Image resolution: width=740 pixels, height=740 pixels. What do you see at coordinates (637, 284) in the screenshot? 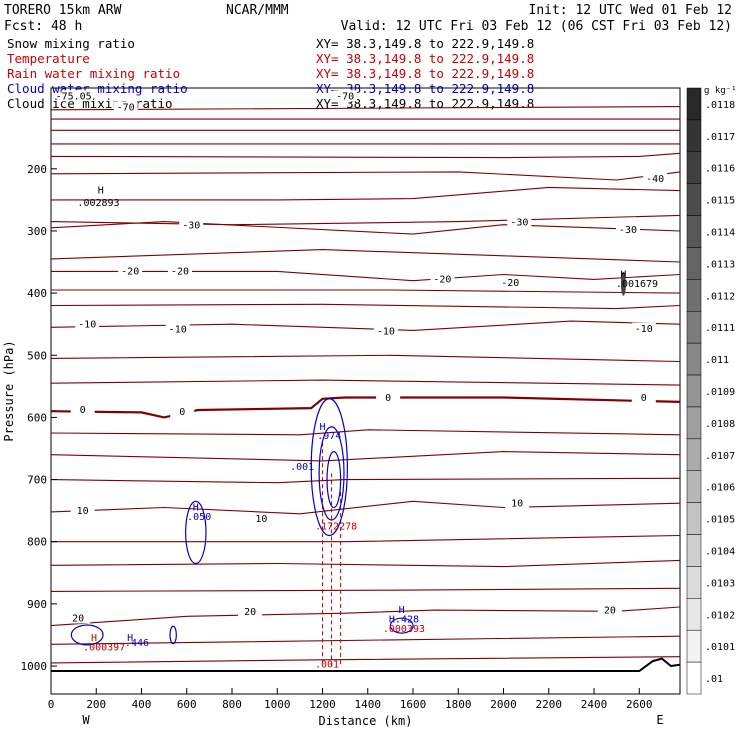
I see `annotation-3: .001679` at bounding box center [637, 284].